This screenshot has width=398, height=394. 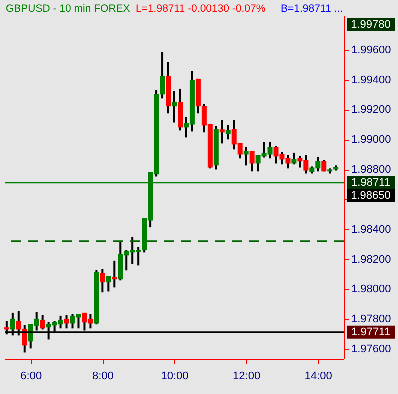 I want to click on x-tick-label: 12:00, so click(x=247, y=376).